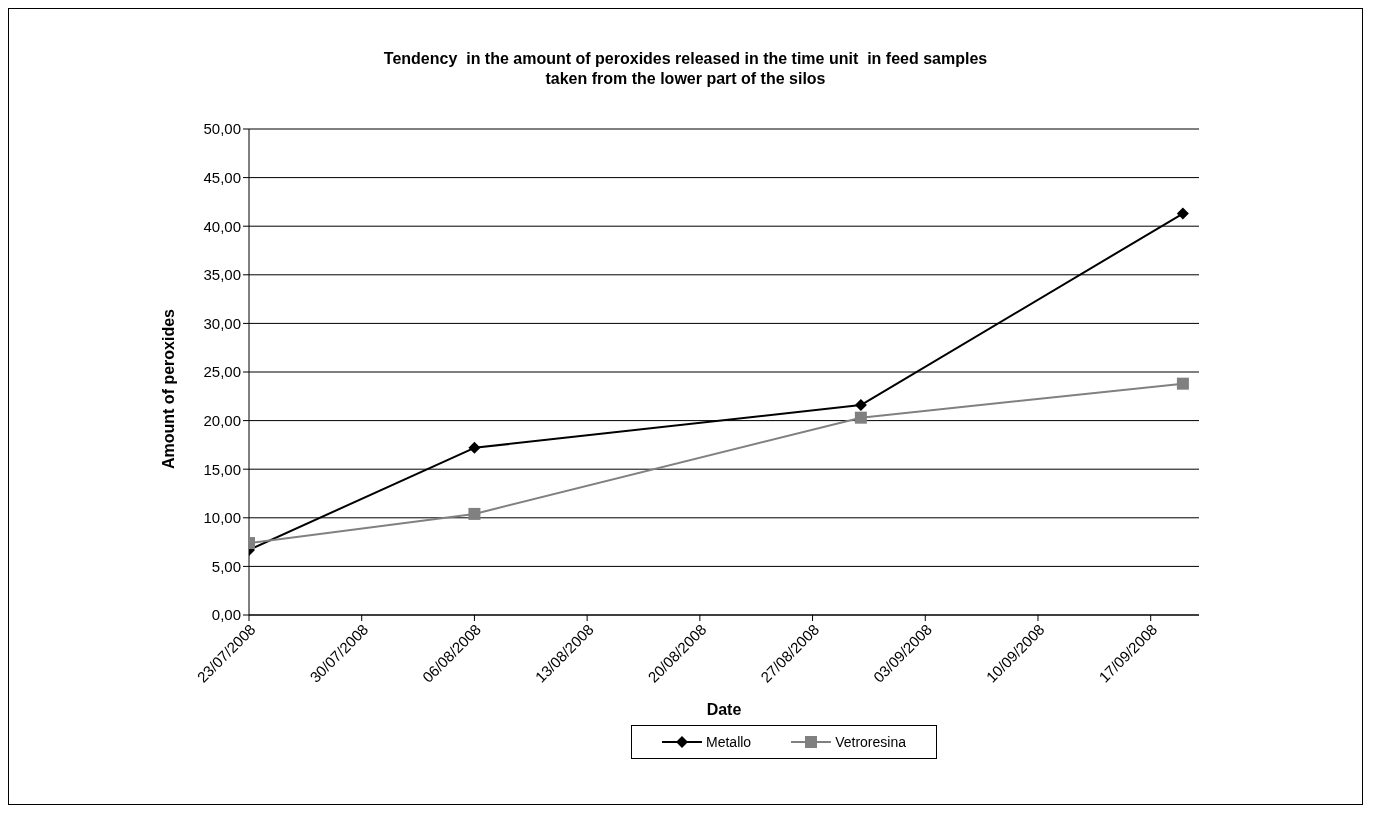 This screenshot has height=817, width=1373. What do you see at coordinates (226, 615) in the screenshot?
I see `y-tick-label: 0,00` at bounding box center [226, 615].